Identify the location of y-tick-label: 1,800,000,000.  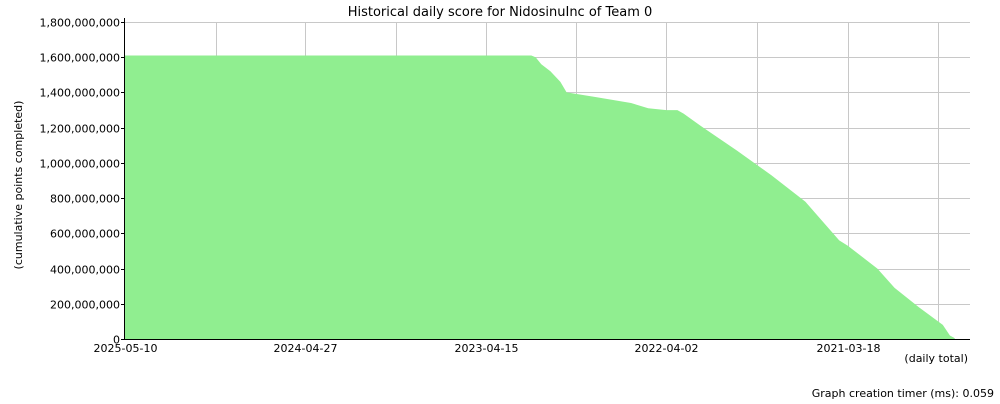
(80, 23).